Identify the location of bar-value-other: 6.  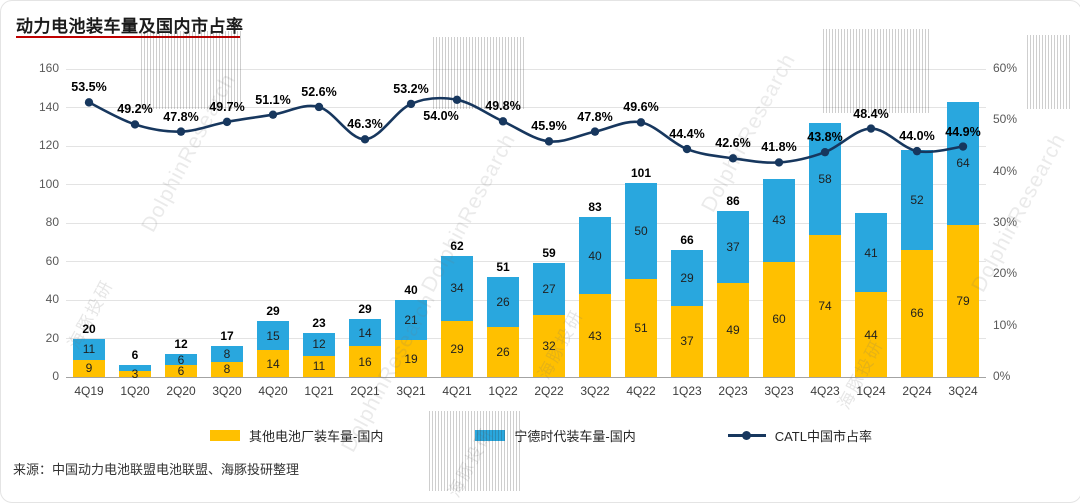
(181, 371).